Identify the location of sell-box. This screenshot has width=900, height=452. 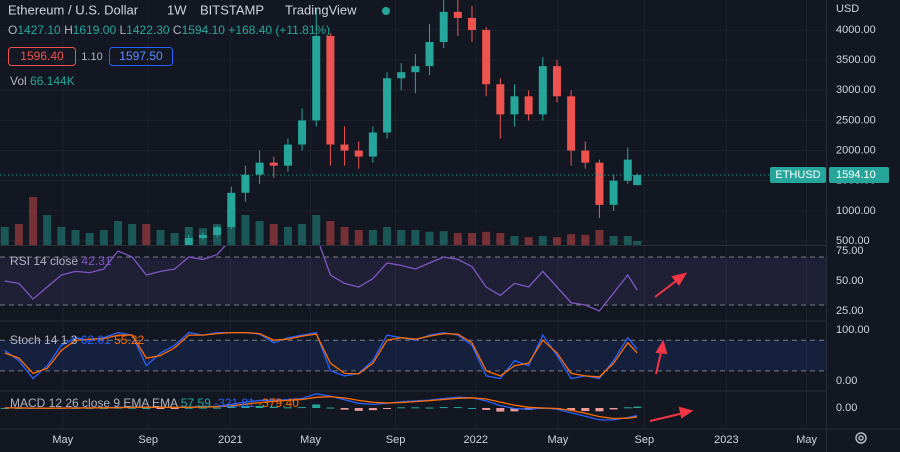
(42, 56).